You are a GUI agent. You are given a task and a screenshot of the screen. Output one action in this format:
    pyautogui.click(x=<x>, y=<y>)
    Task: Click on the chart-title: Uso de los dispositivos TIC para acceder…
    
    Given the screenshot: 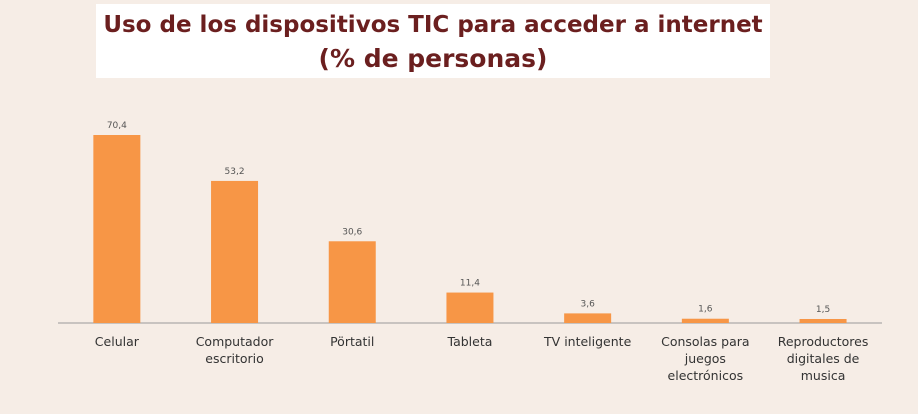 What is the action you would take?
    pyautogui.click(x=433, y=25)
    